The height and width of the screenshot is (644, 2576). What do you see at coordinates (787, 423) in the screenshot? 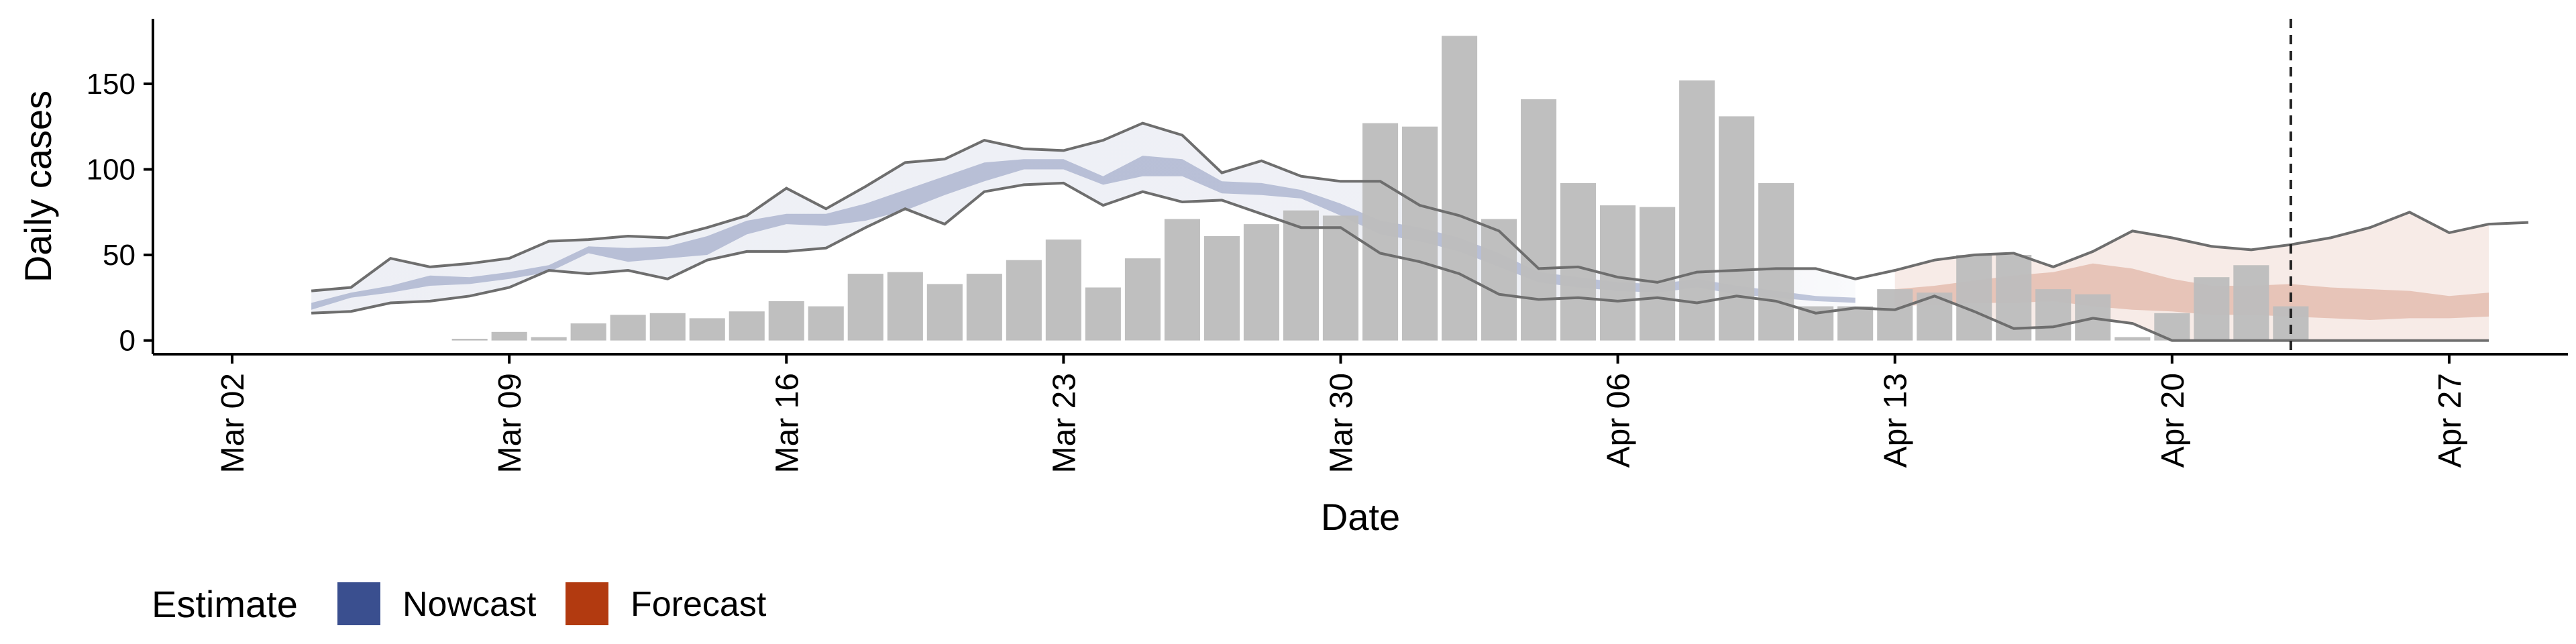
I see `x-tick-label: Mar 16` at bounding box center [787, 423].